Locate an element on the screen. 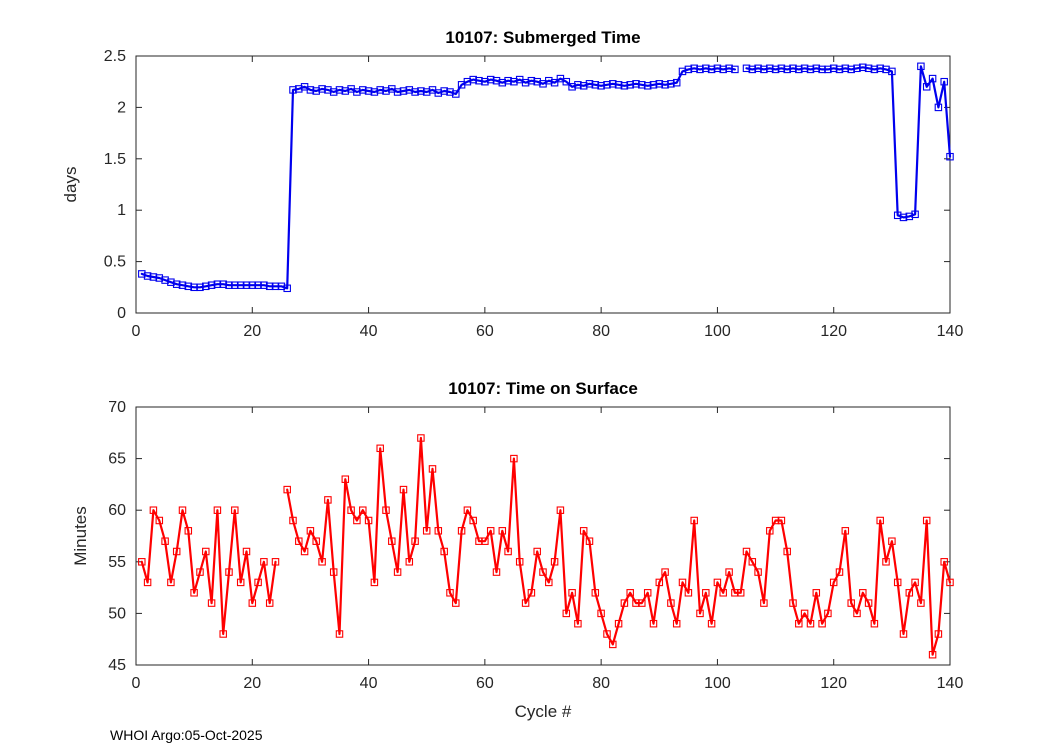 The width and height of the screenshot is (1050, 750). x-axis-label: Cycle # is located at coordinates (543, 711).